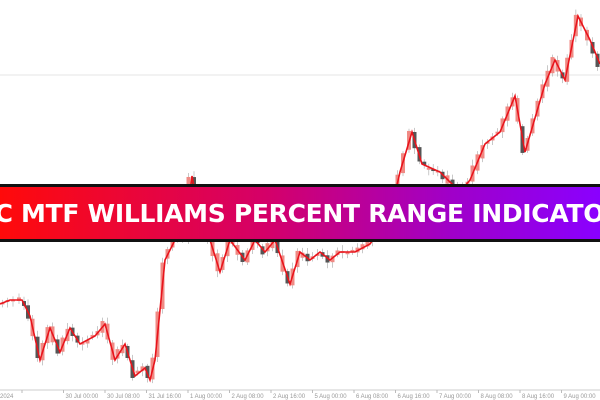 This screenshot has width=600, height=400. What do you see at coordinates (7, 397) in the screenshot?
I see `x-tick-label: 2024` at bounding box center [7, 397].